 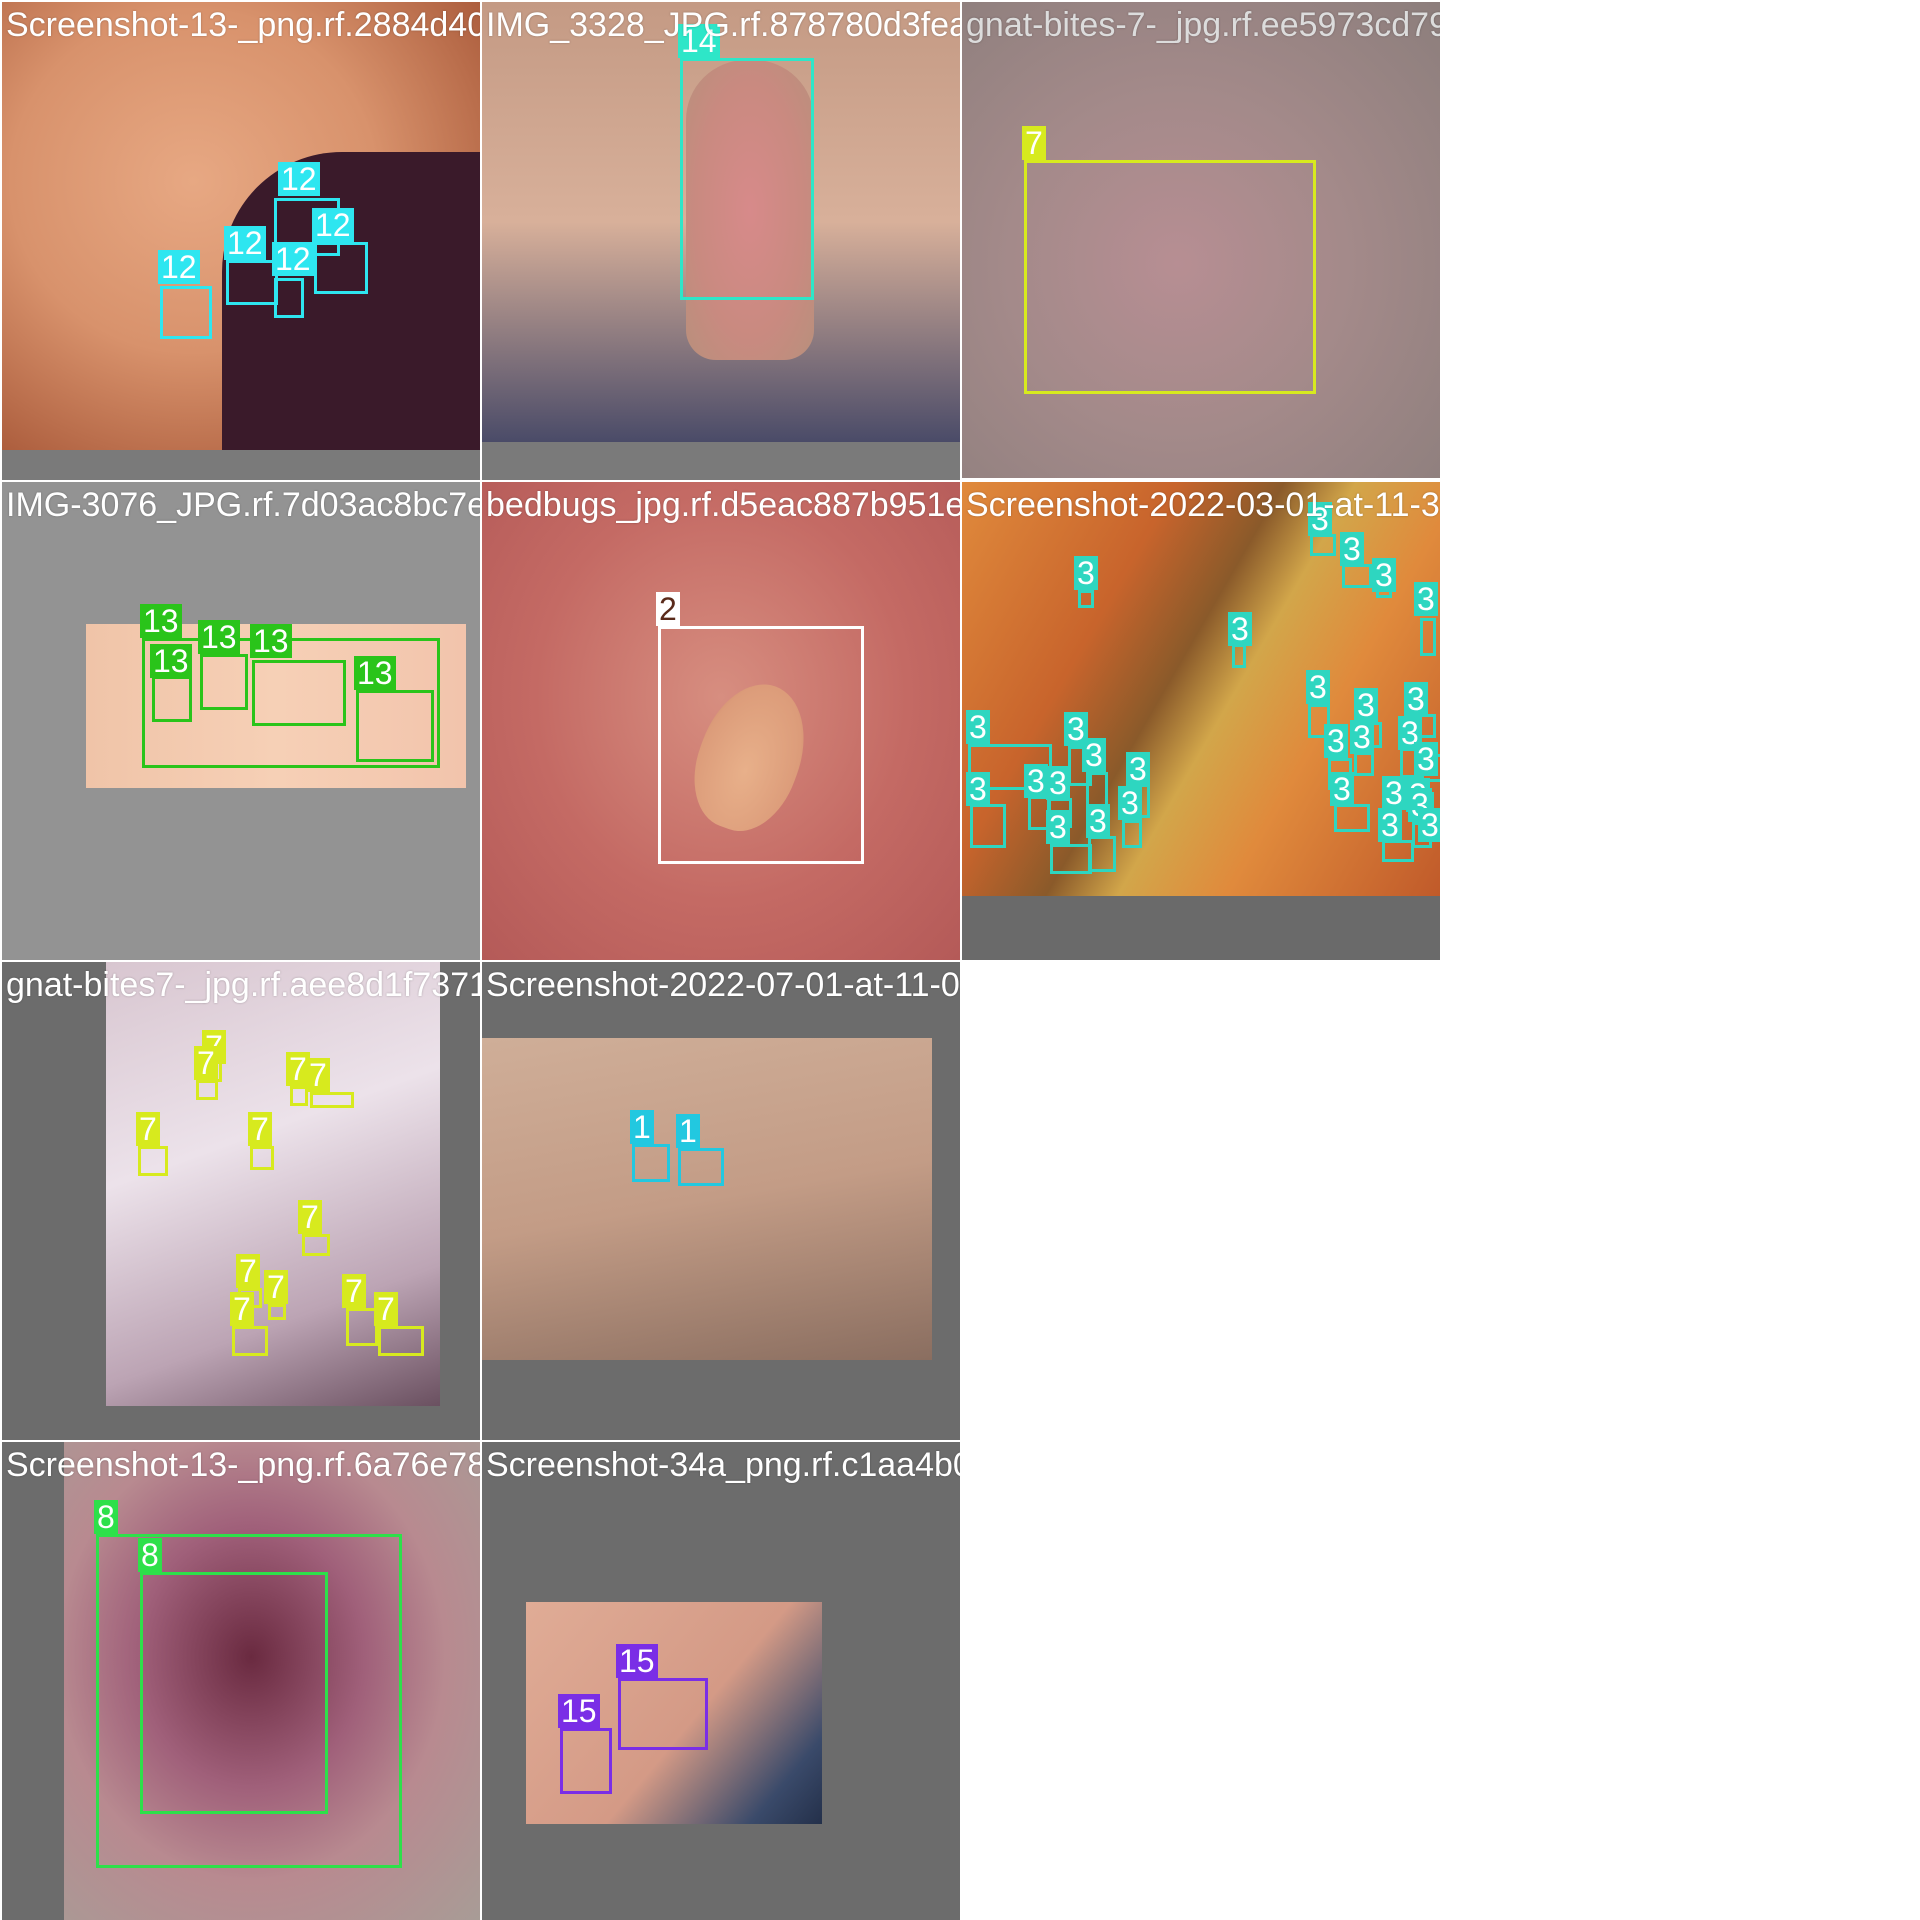 I want to click on tile-photo-region, so click(x=750, y=210).